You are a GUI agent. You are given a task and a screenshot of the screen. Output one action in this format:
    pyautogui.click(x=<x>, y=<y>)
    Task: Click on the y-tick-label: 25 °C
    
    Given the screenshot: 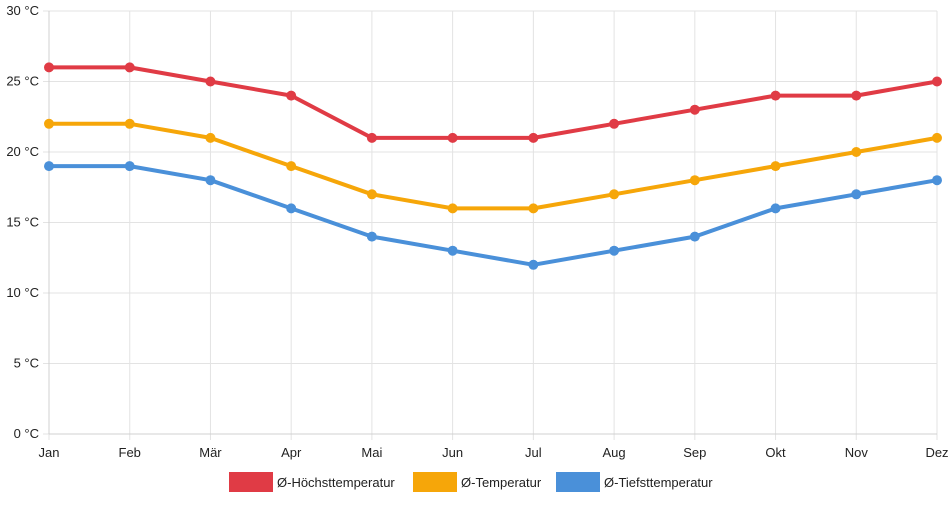 What is the action you would take?
    pyautogui.click(x=22, y=81)
    